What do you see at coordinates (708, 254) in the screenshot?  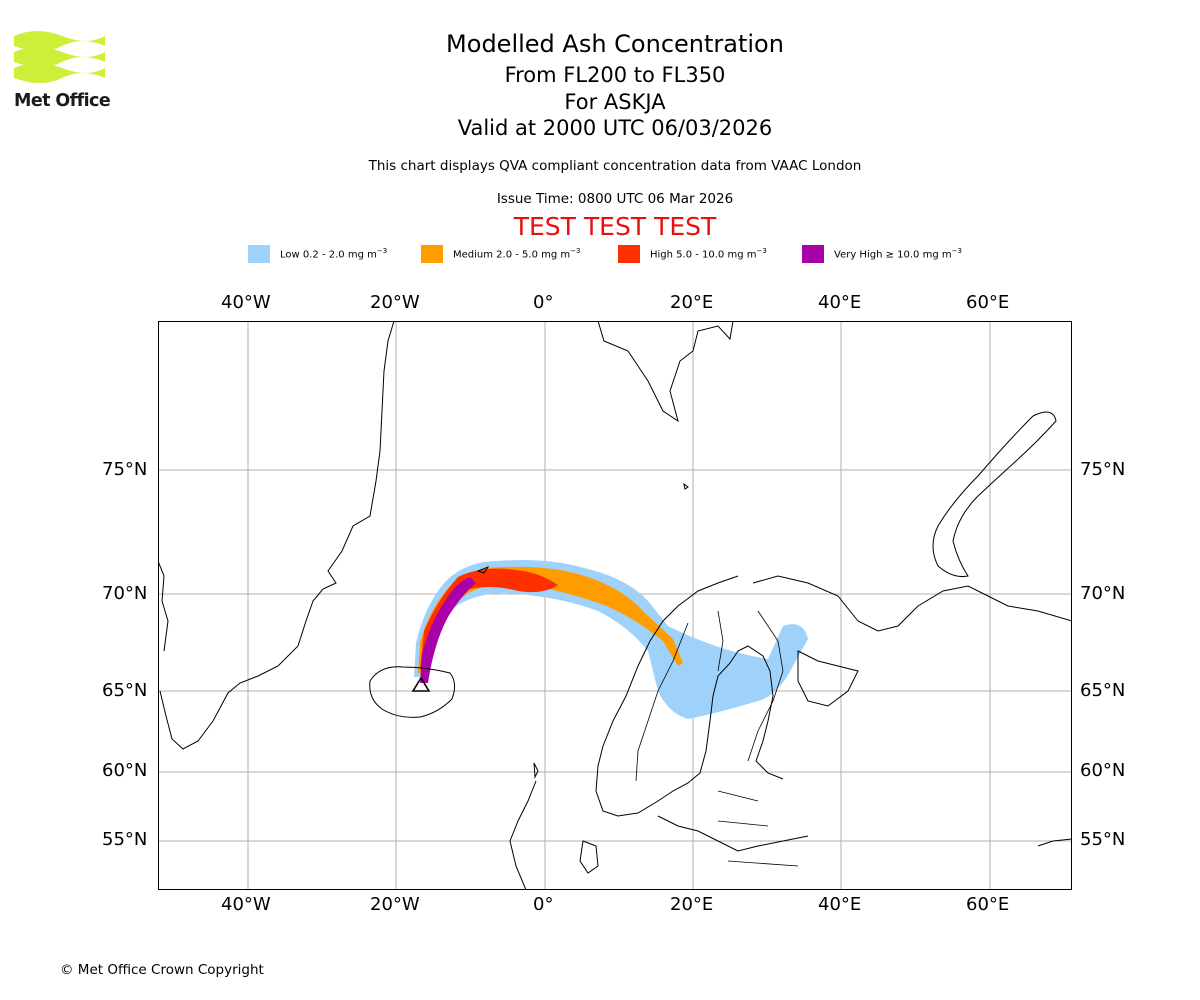 I see `legend-high-label: High 5.0 - 10.0 mg m−3` at bounding box center [708, 254].